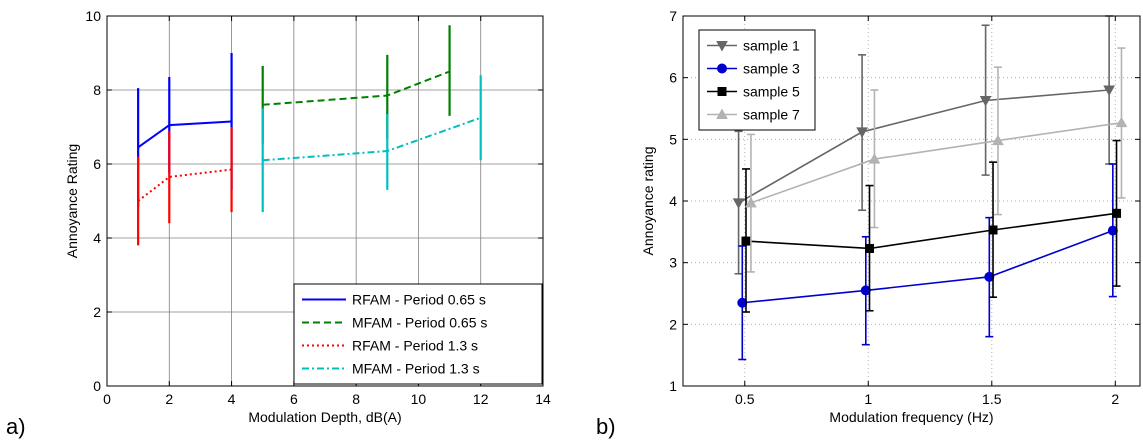 The image size is (1143, 441). I want to click on y-tick-label: 5, so click(673, 139).